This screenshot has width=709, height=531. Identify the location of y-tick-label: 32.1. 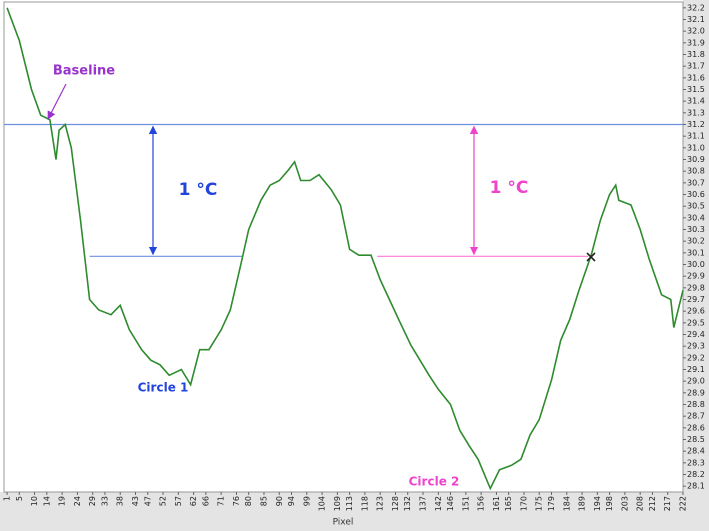
(696, 19).